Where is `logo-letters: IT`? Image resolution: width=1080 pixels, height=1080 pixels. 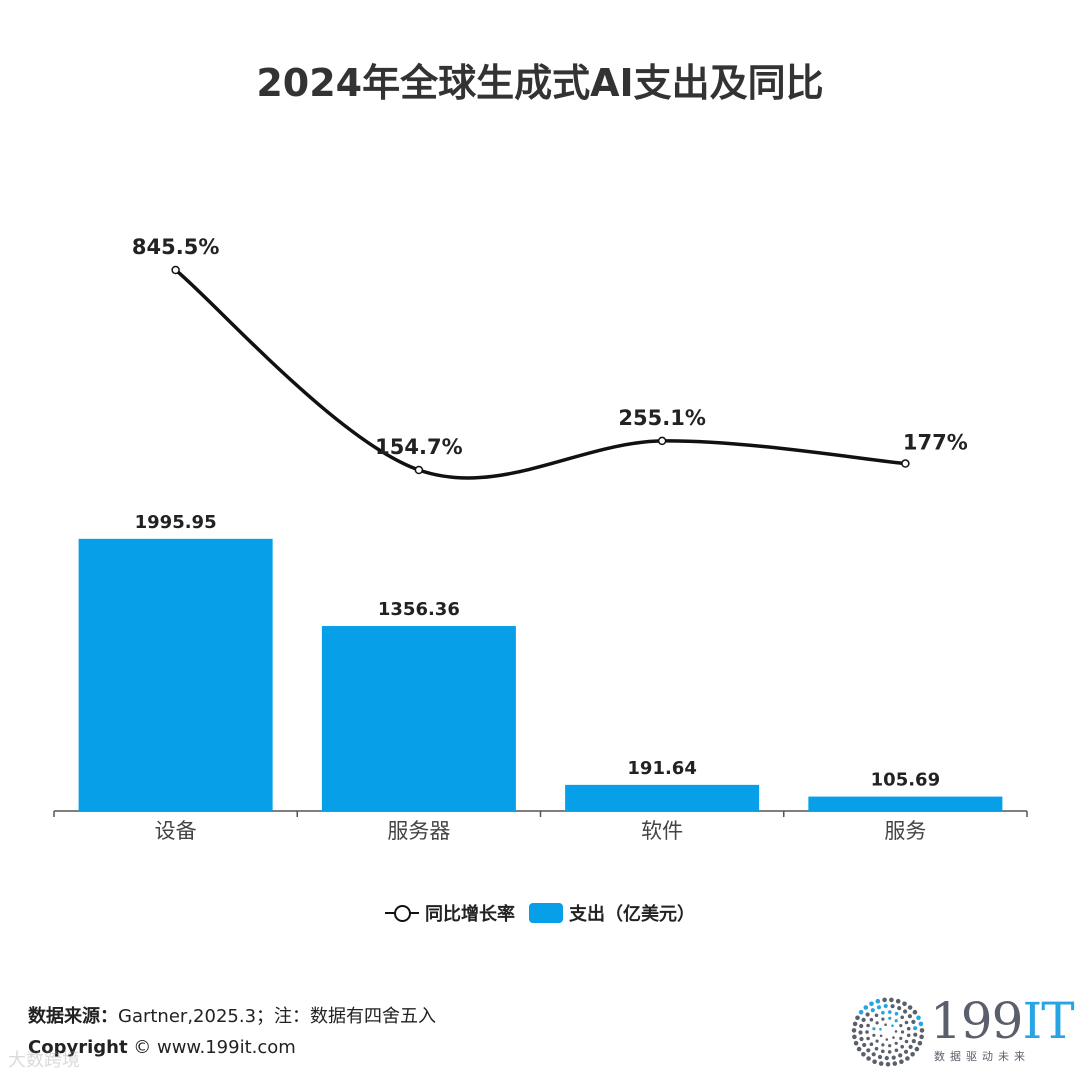 logo-letters: IT is located at coordinates (1048, 1021).